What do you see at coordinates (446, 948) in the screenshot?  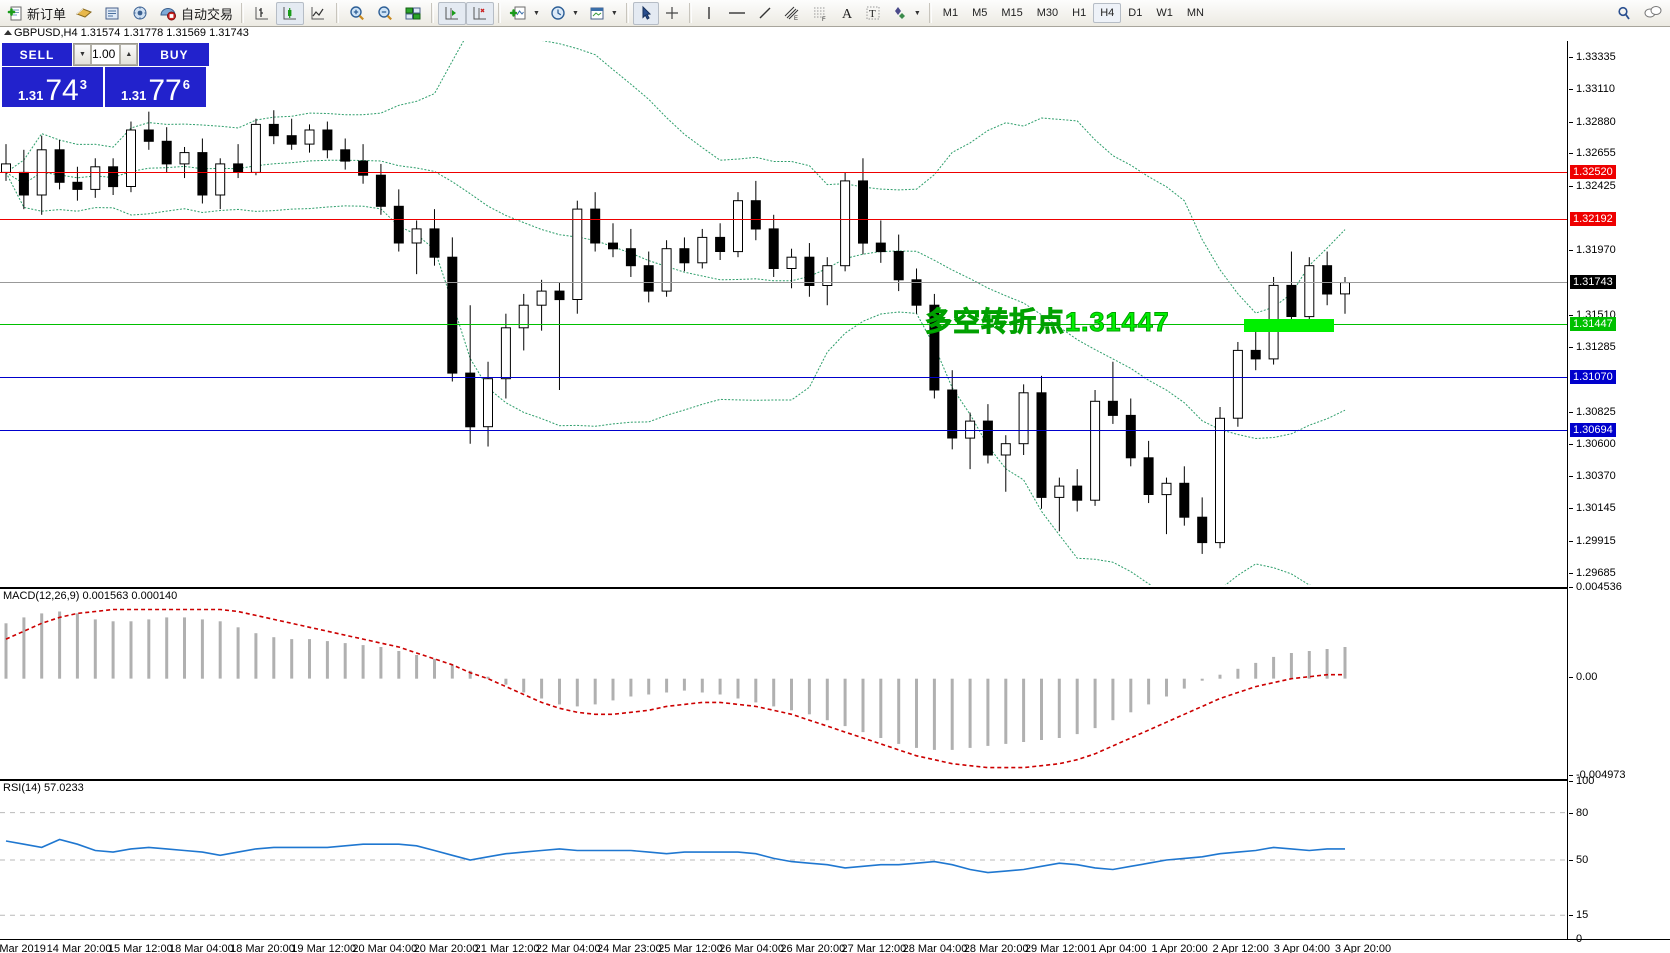 I see `time-tick: 20 Mar 20:00` at bounding box center [446, 948].